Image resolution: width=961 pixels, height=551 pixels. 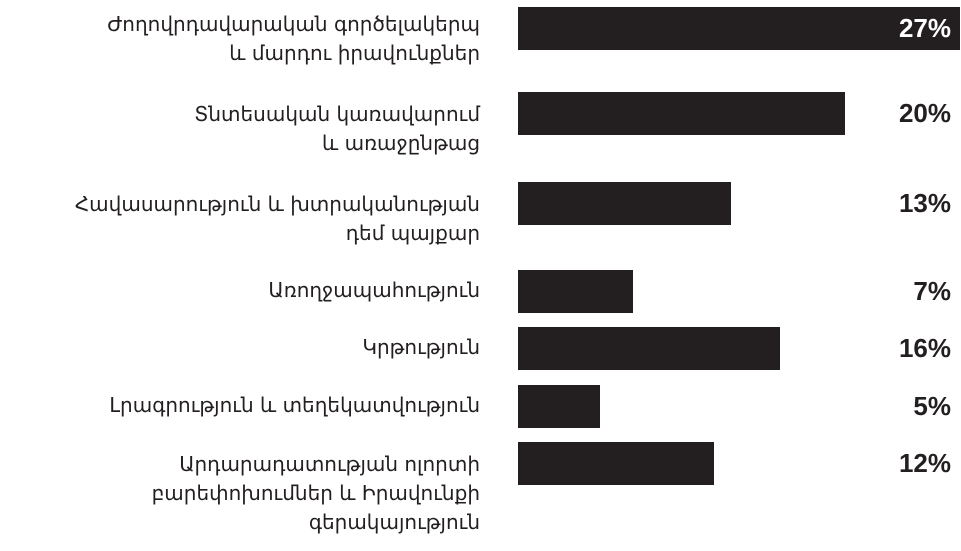 What do you see at coordinates (421, 347) in the screenshot?
I see `category-label: Կրթություն` at bounding box center [421, 347].